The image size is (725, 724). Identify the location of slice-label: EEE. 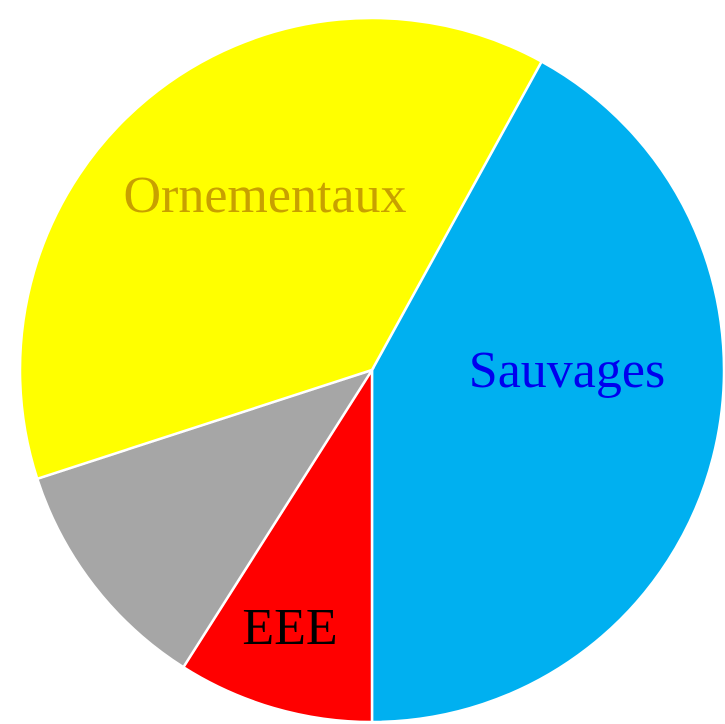
(289, 627).